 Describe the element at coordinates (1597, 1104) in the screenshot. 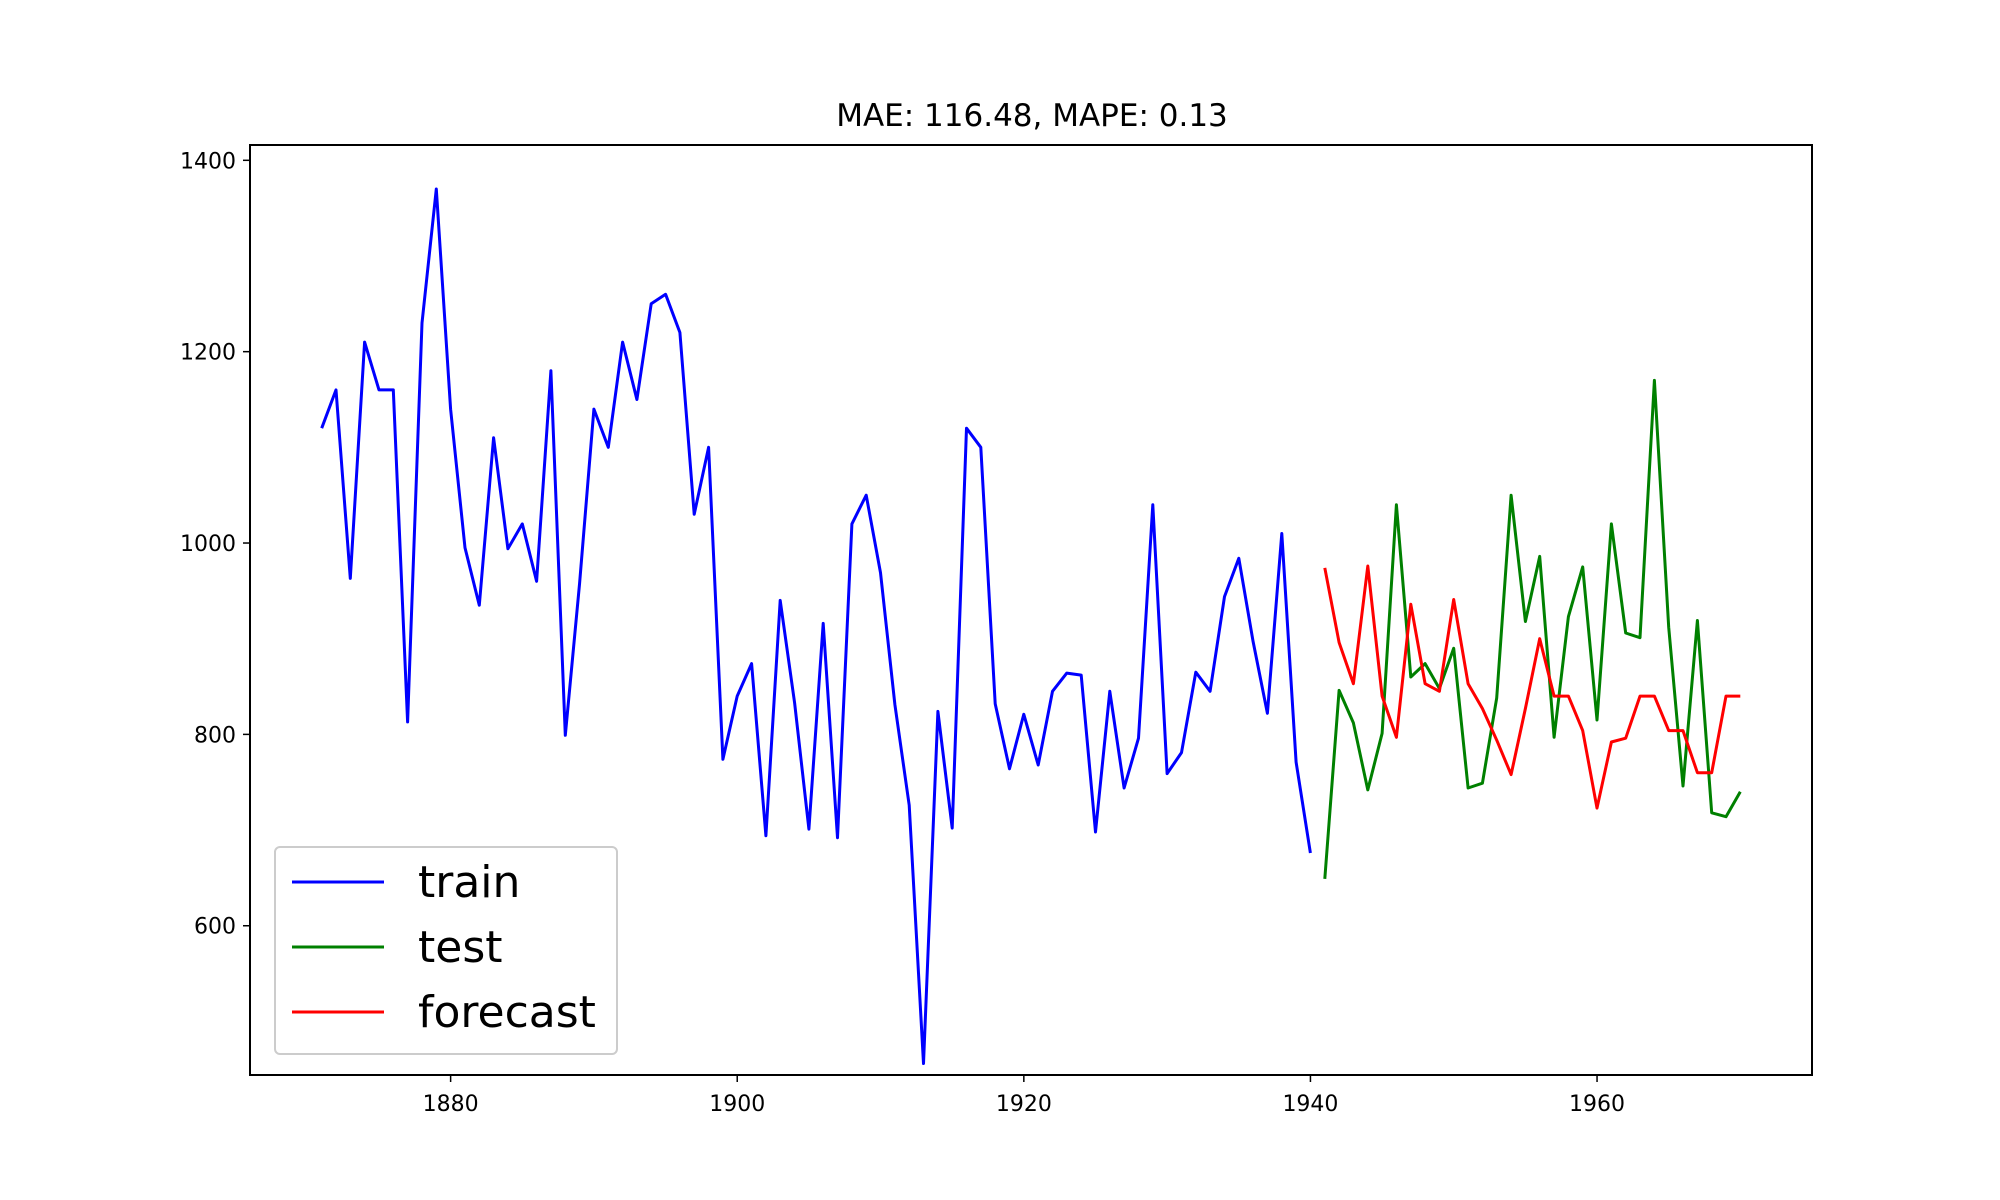

I see `x-tick-label: 1960` at that location.